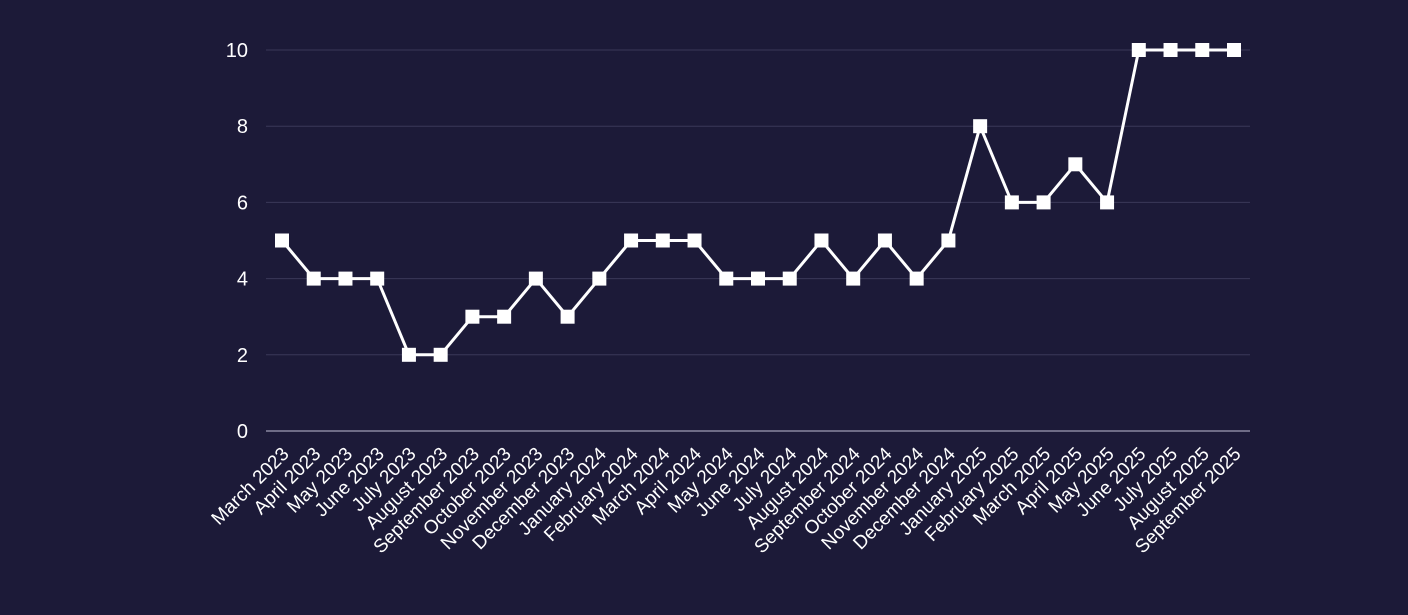 Image resolution: width=1408 pixels, height=615 pixels. I want to click on y-tick-label: 2, so click(242, 356).